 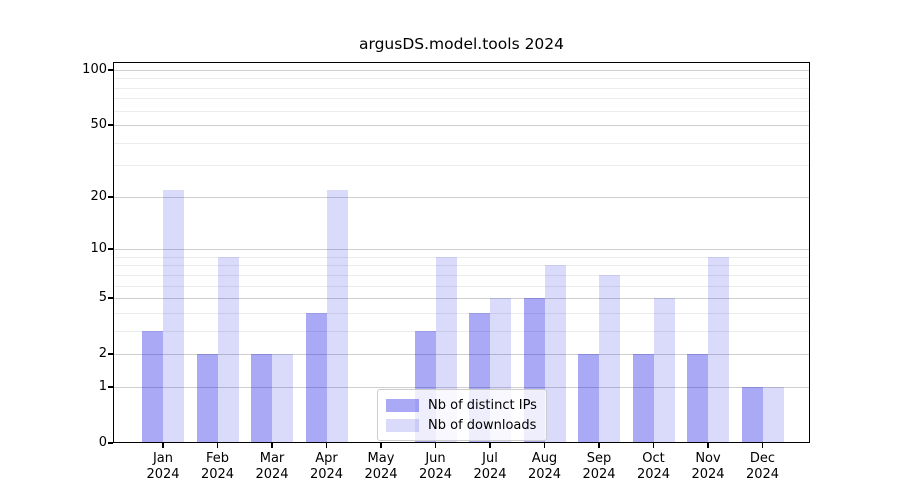 I want to click on x-tick-label: Jun 2024, so click(x=436, y=466).